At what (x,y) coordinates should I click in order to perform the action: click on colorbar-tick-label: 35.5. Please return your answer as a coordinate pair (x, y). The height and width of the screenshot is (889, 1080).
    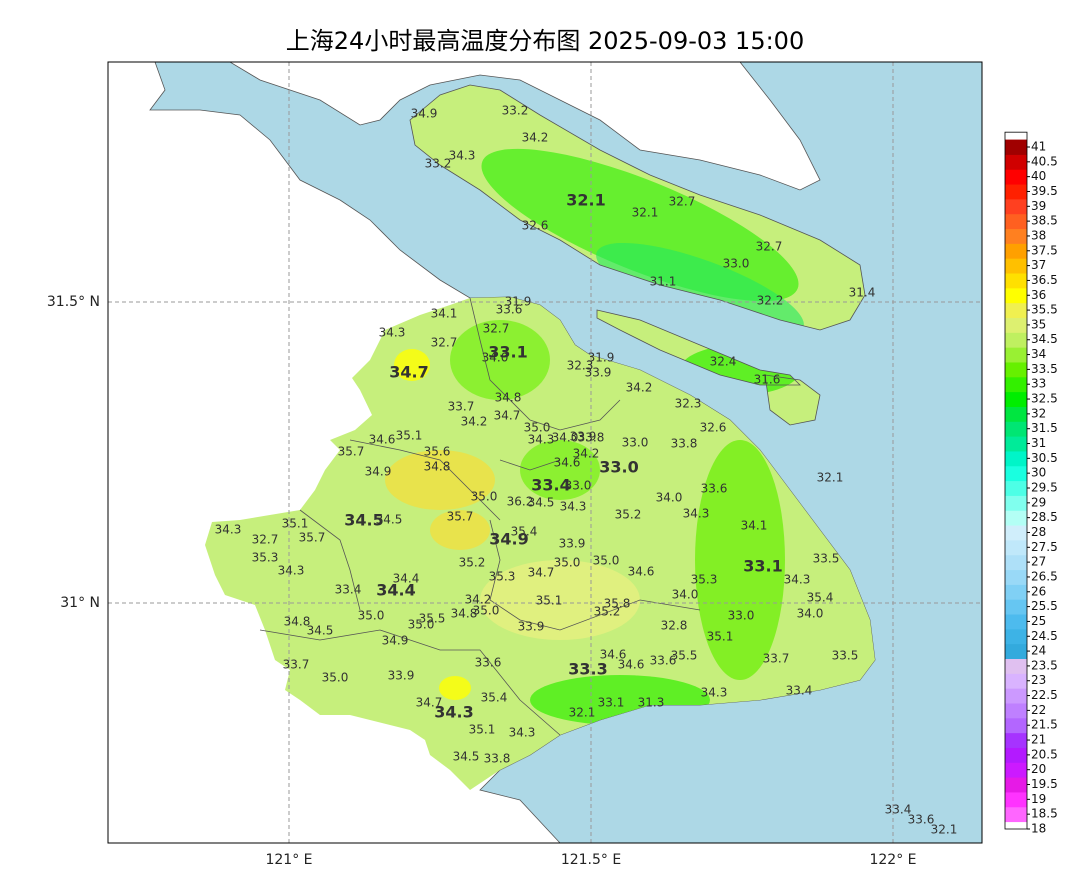
    Looking at the image, I should click on (1044, 310).